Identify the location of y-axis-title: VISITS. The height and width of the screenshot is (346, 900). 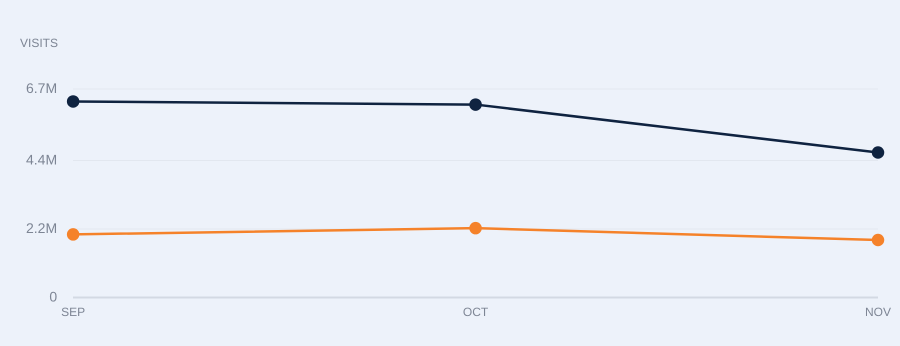
(39, 43).